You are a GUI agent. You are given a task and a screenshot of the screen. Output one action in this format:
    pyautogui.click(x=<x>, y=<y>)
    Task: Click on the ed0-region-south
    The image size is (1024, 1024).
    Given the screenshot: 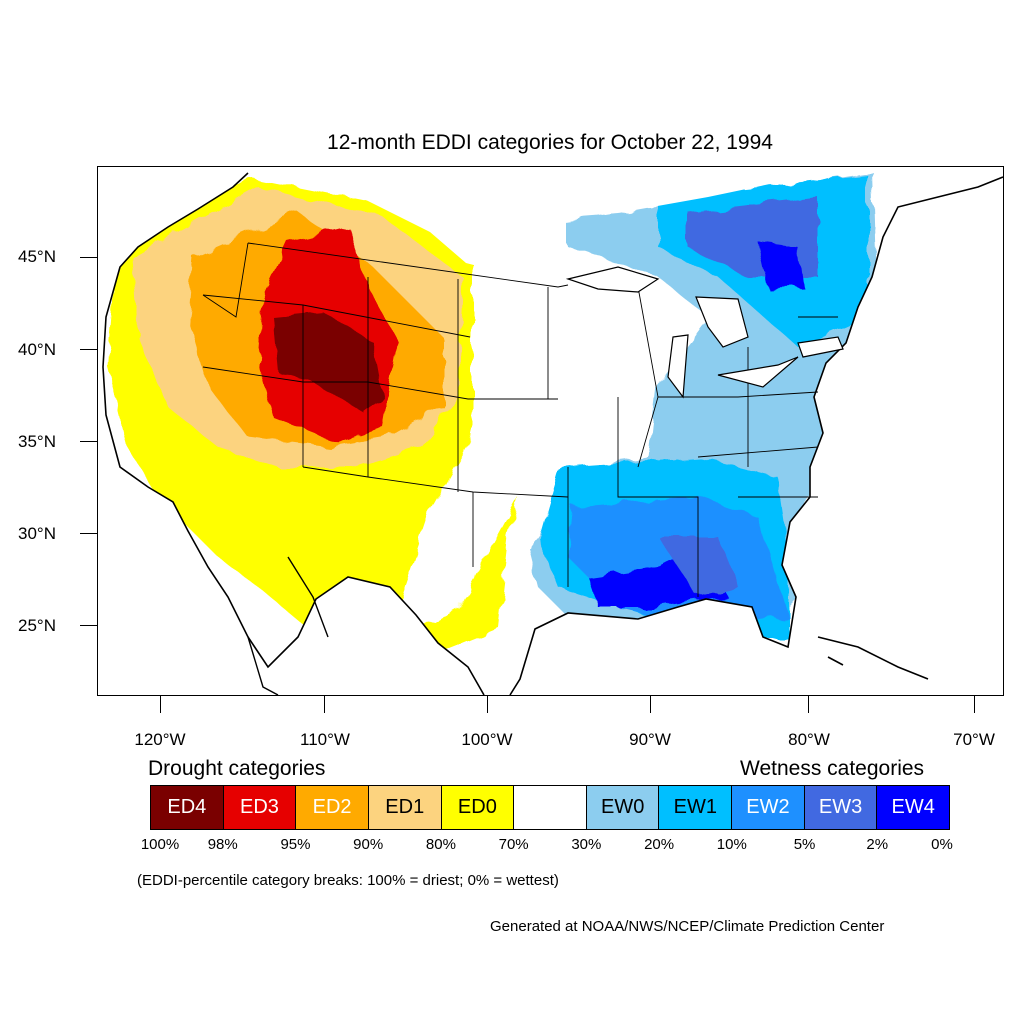 What is the action you would take?
    pyautogui.click(x=453, y=572)
    